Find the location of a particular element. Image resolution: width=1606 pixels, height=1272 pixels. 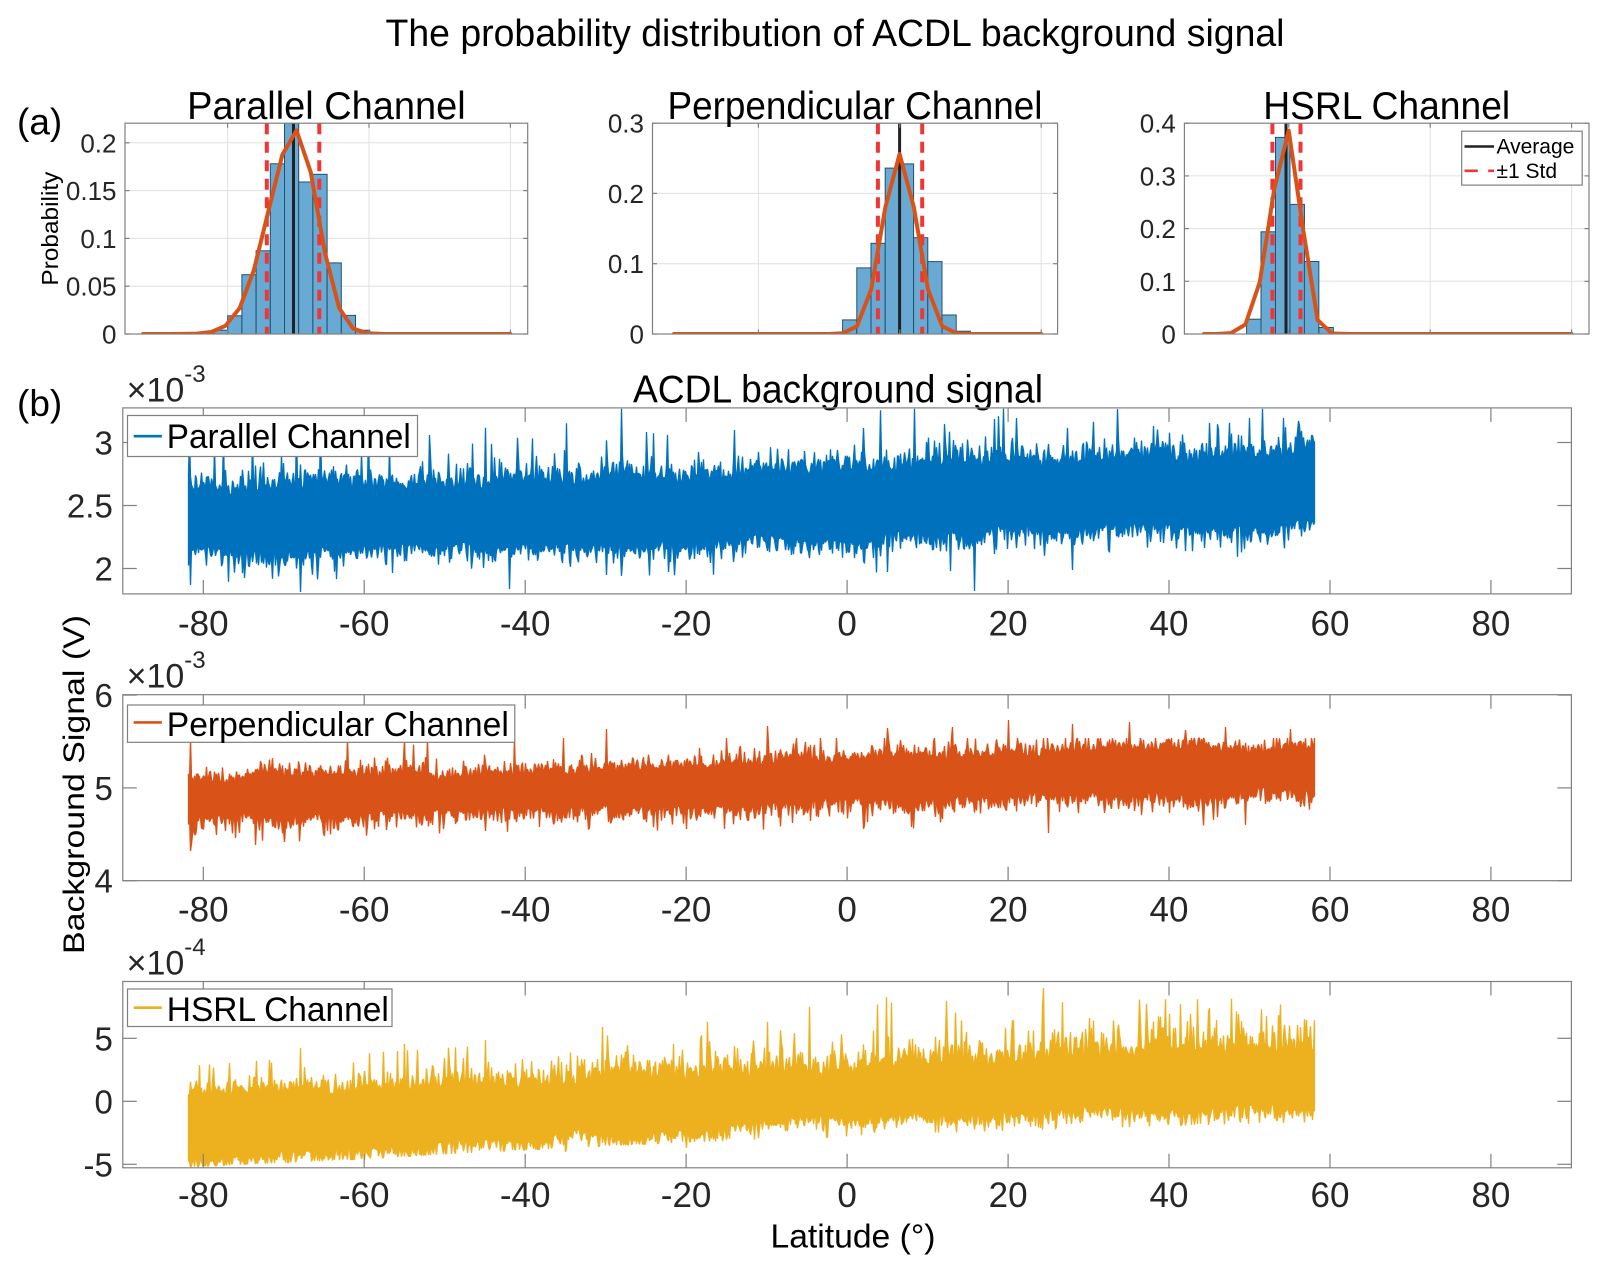

svg-text: 2 is located at coordinates (103, 569).